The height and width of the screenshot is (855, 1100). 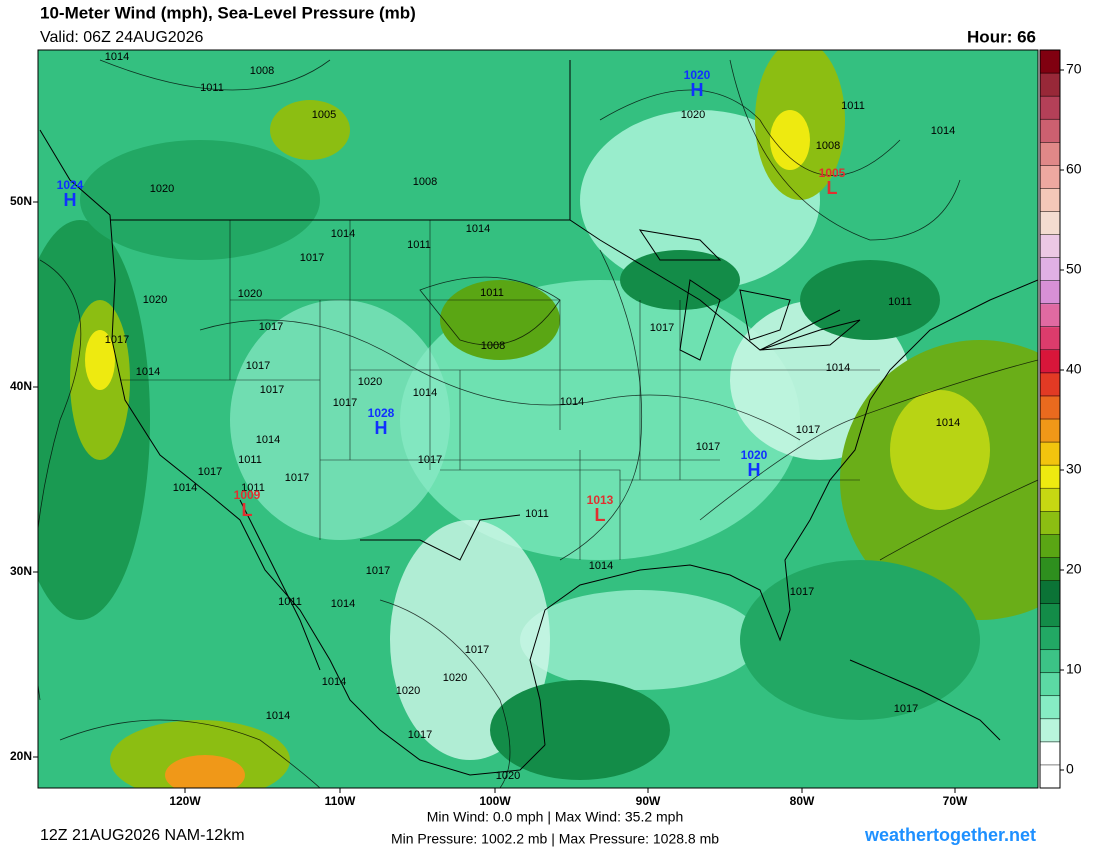 I want to click on colorbar-tick-label: 20, so click(x=1074, y=569).